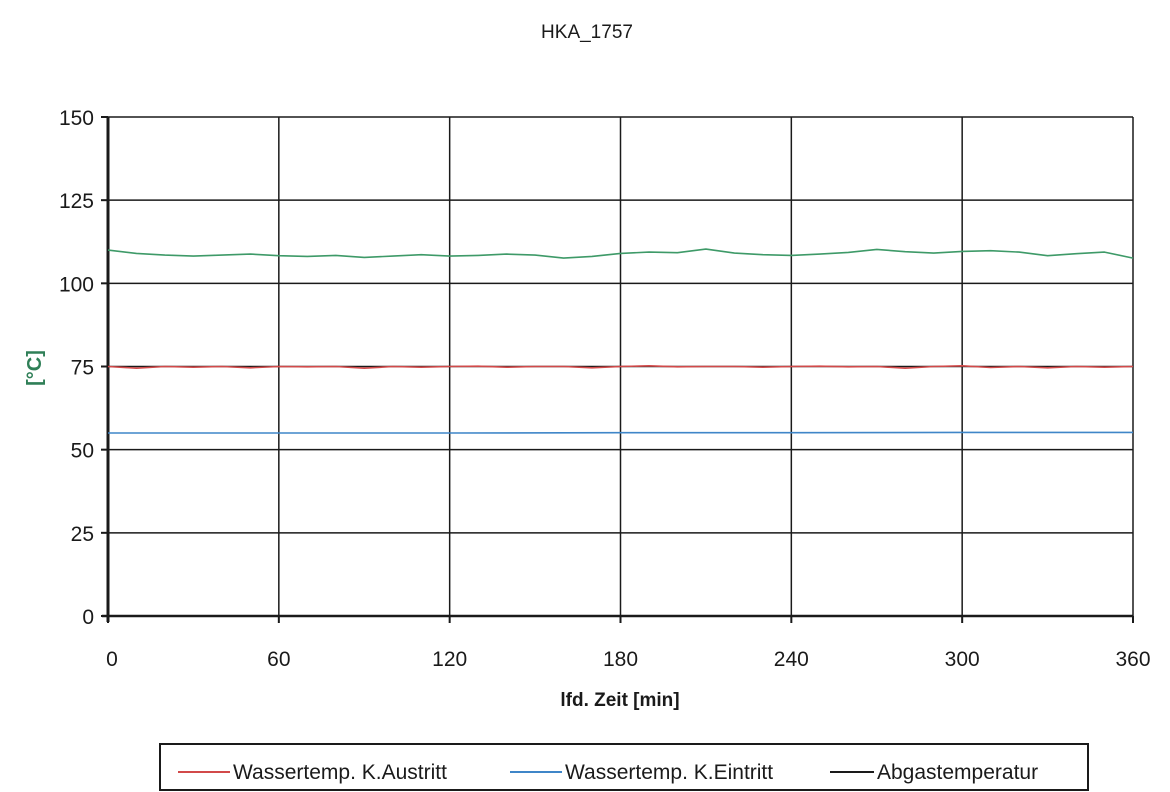  What do you see at coordinates (620, 659) in the screenshot?
I see `x-tick-label: 180` at bounding box center [620, 659].